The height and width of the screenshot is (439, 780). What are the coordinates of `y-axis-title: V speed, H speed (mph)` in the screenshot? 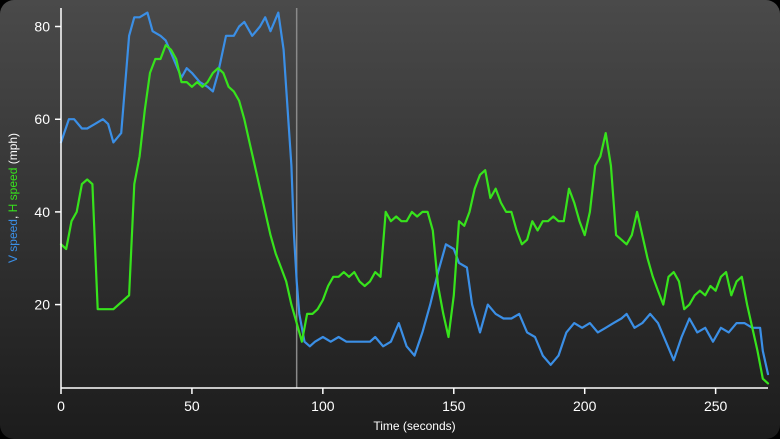 It's located at (13, 198).